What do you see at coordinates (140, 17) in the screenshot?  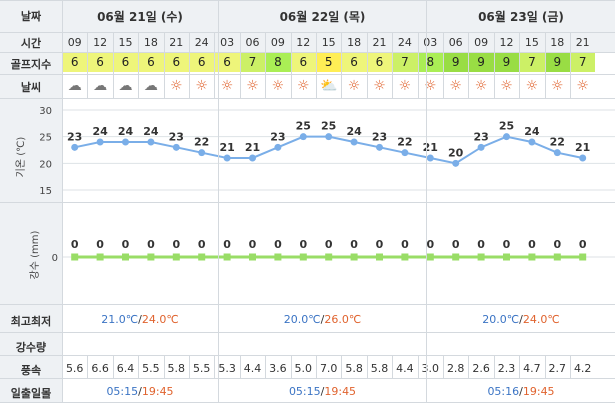 I see `day-1-title: 06월 21일 (수)` at bounding box center [140, 17].